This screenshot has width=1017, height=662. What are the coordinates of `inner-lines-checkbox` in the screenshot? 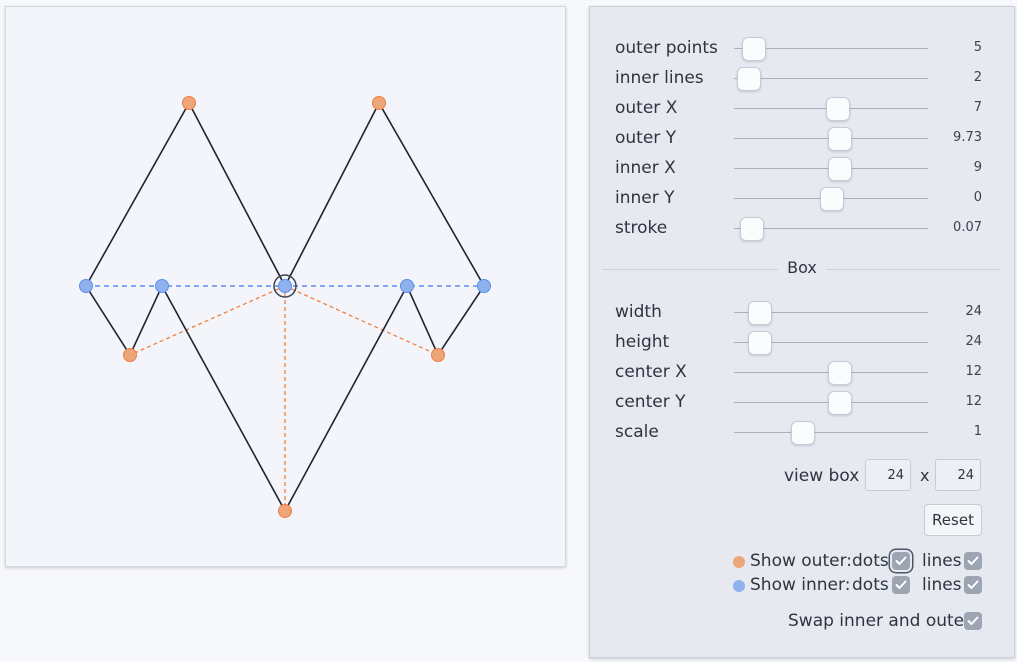 It's located at (973, 585).